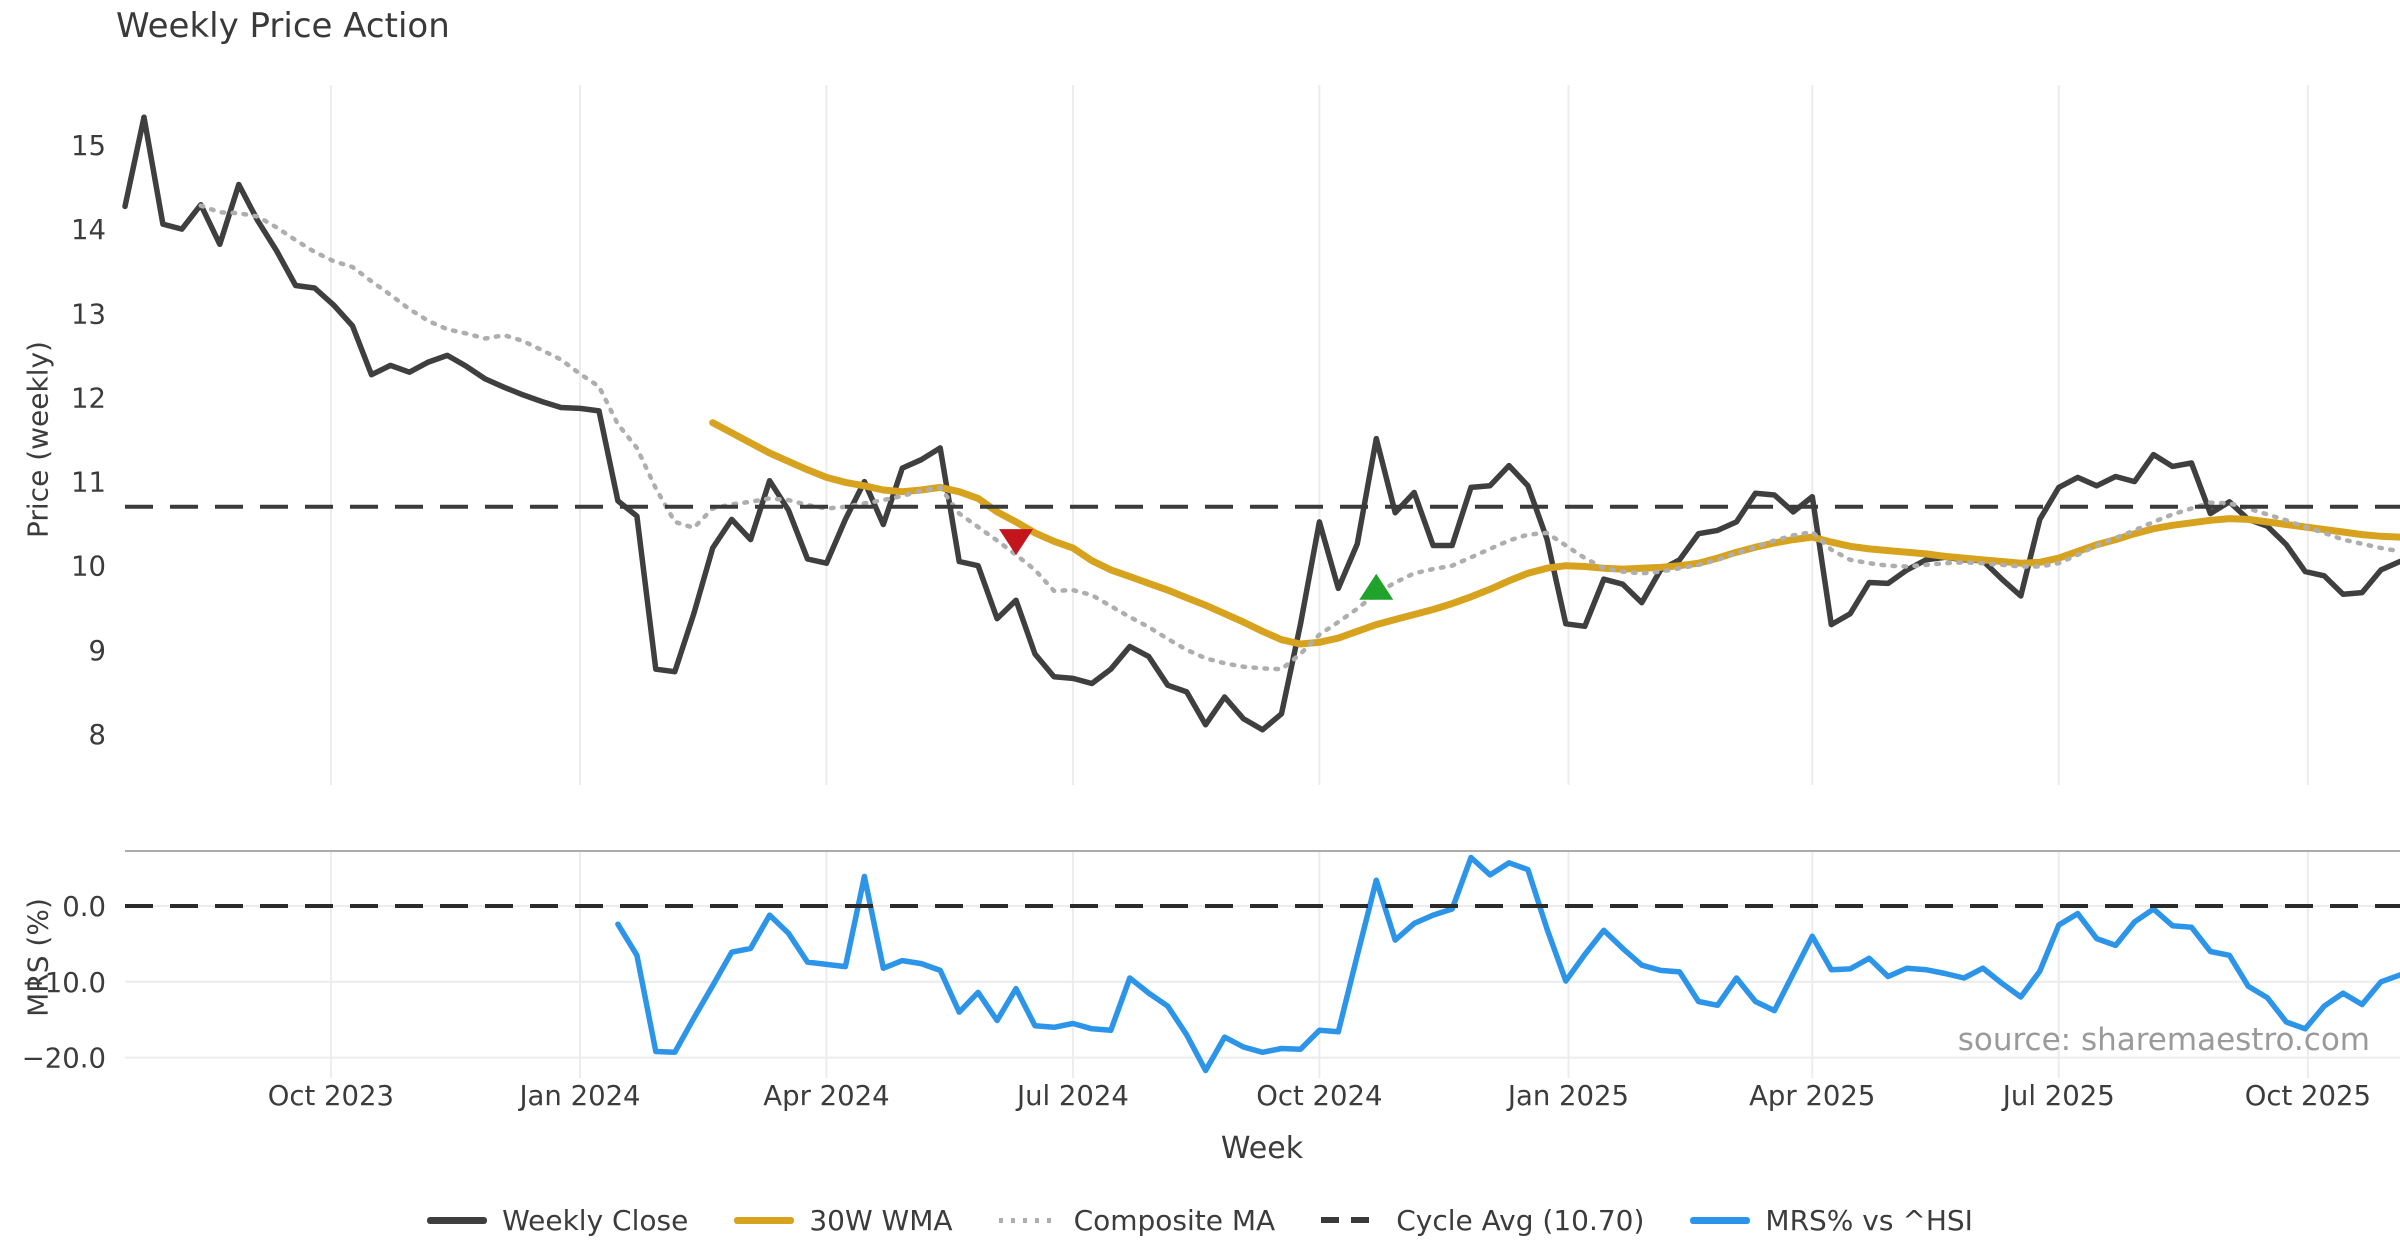 The width and height of the screenshot is (2400, 1260). Describe the element at coordinates (88, 483) in the screenshot. I see `price-ytick-label: 11` at that location.